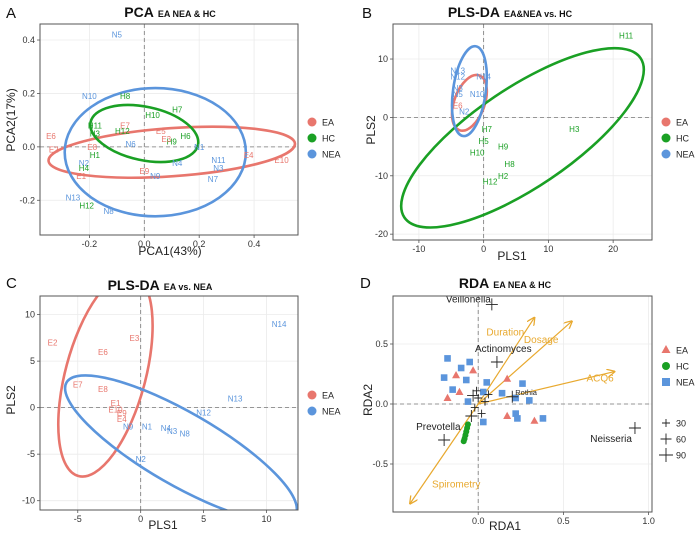 This screenshot has height=537, width=698. Describe the element at coordinates (385, 117) in the screenshot. I see `y-tick-label: 0` at that location.